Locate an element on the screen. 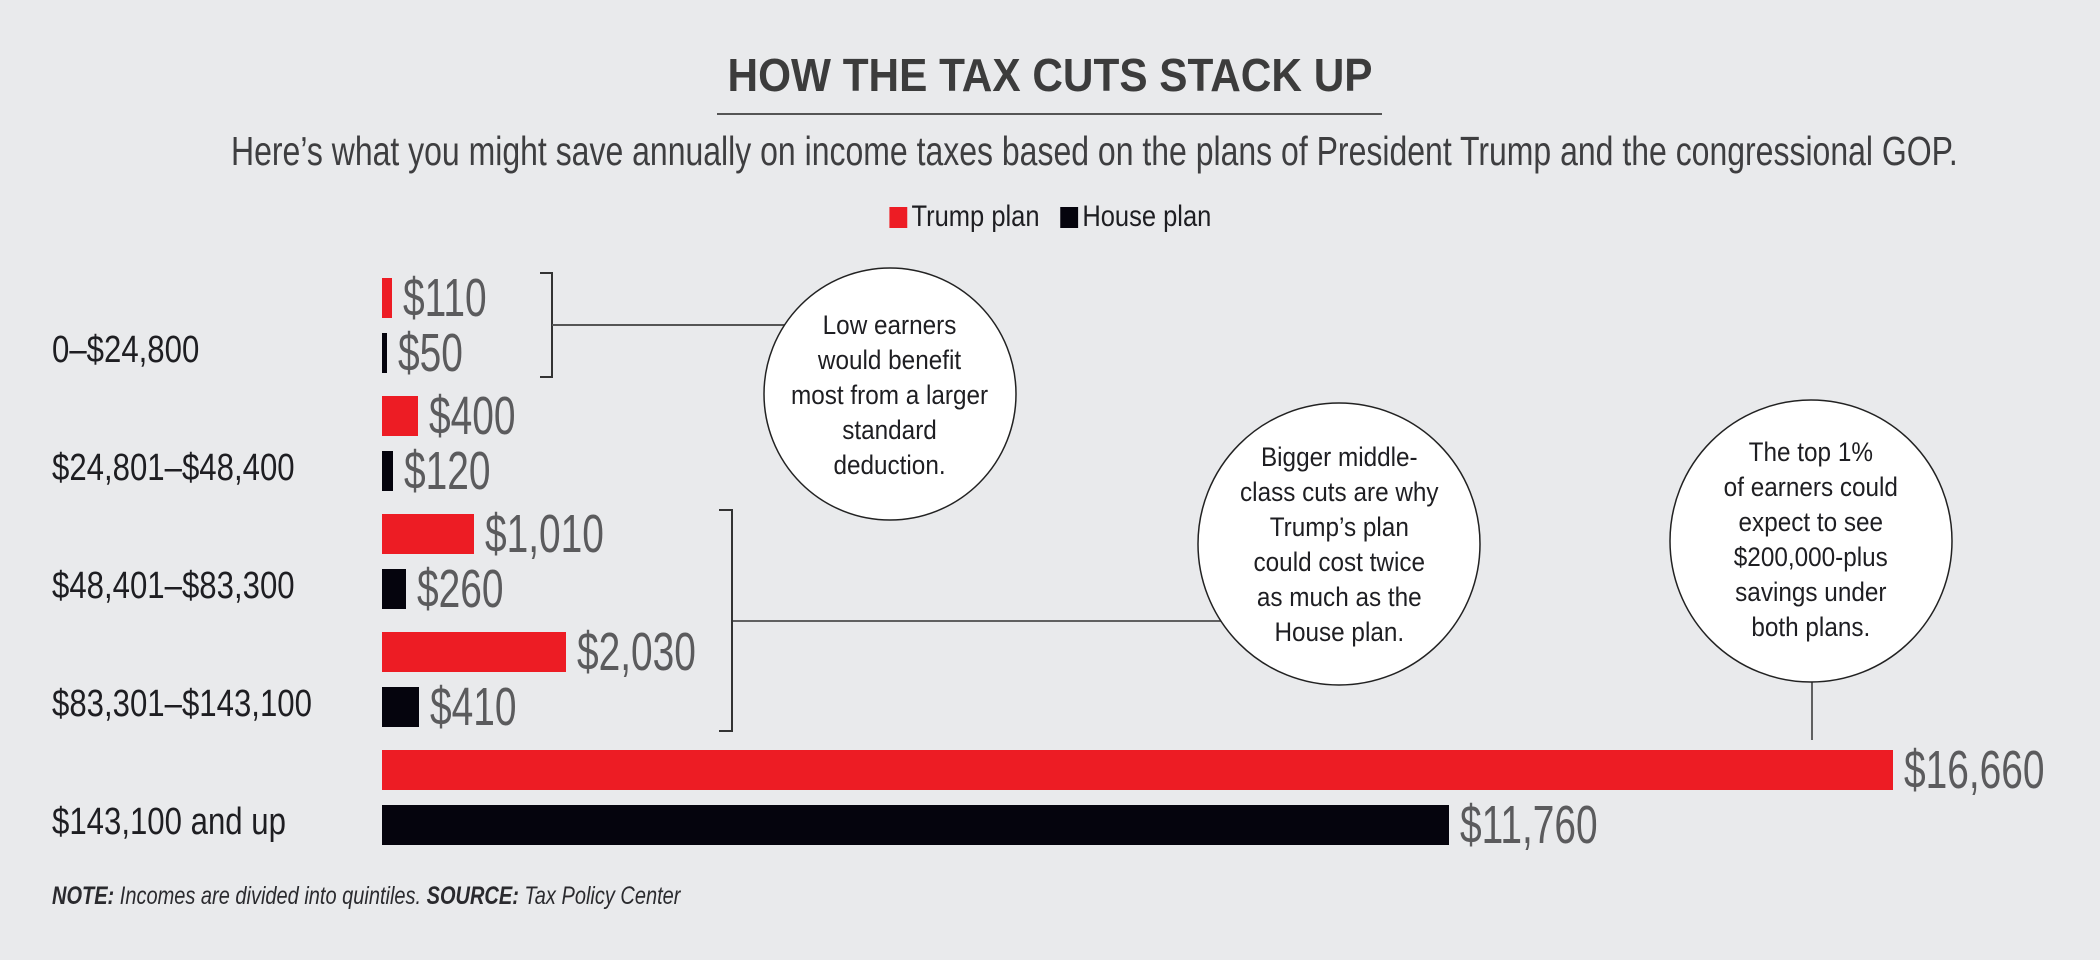 This screenshot has height=960, width=2100. value-label-house-plan-1: $120 is located at coordinates (447, 471).